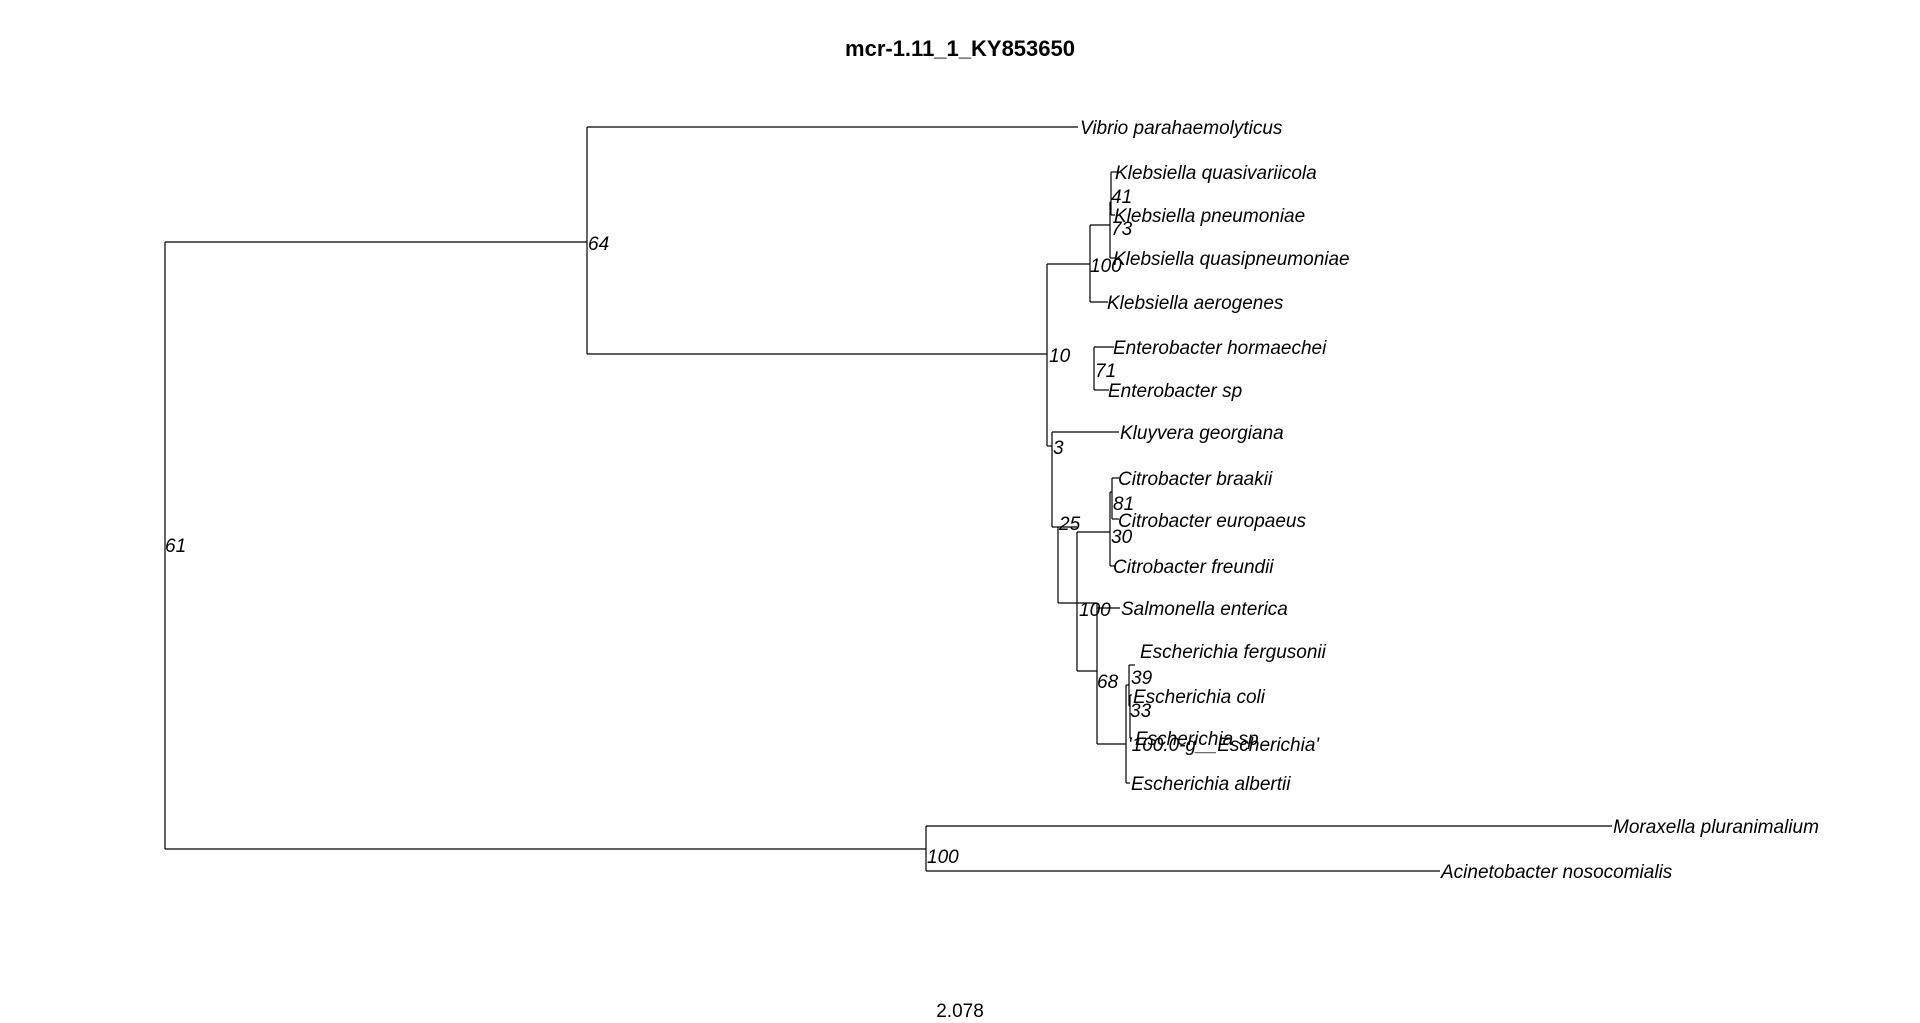  I want to click on tip-label: Citrobacter freundii, so click(1193, 567).